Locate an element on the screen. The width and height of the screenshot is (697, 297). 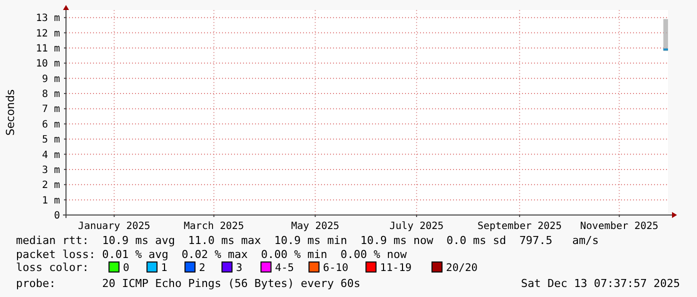
legend-label: 20/20 is located at coordinates (462, 268).